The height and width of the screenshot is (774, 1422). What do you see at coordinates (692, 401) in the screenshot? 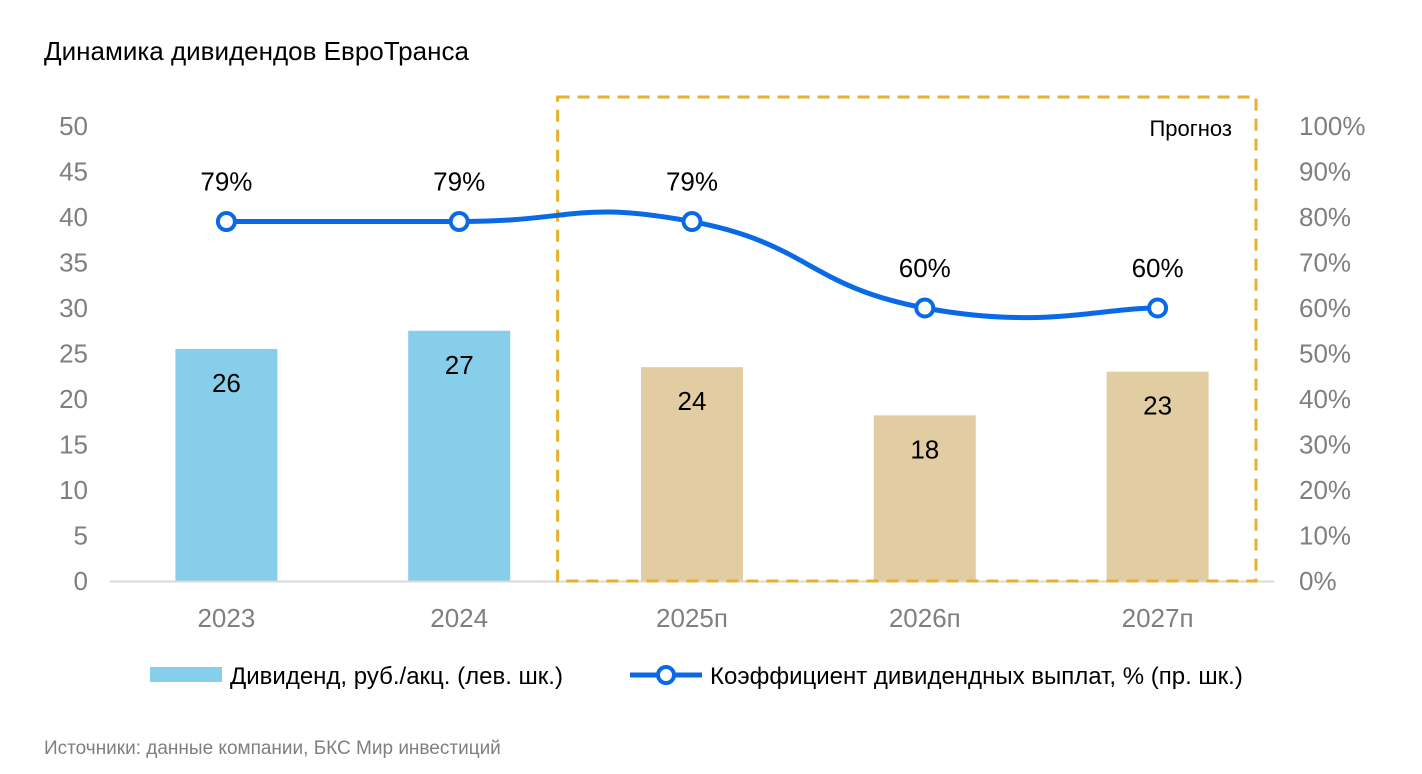
I see `bar-value-label: 24` at bounding box center [692, 401].